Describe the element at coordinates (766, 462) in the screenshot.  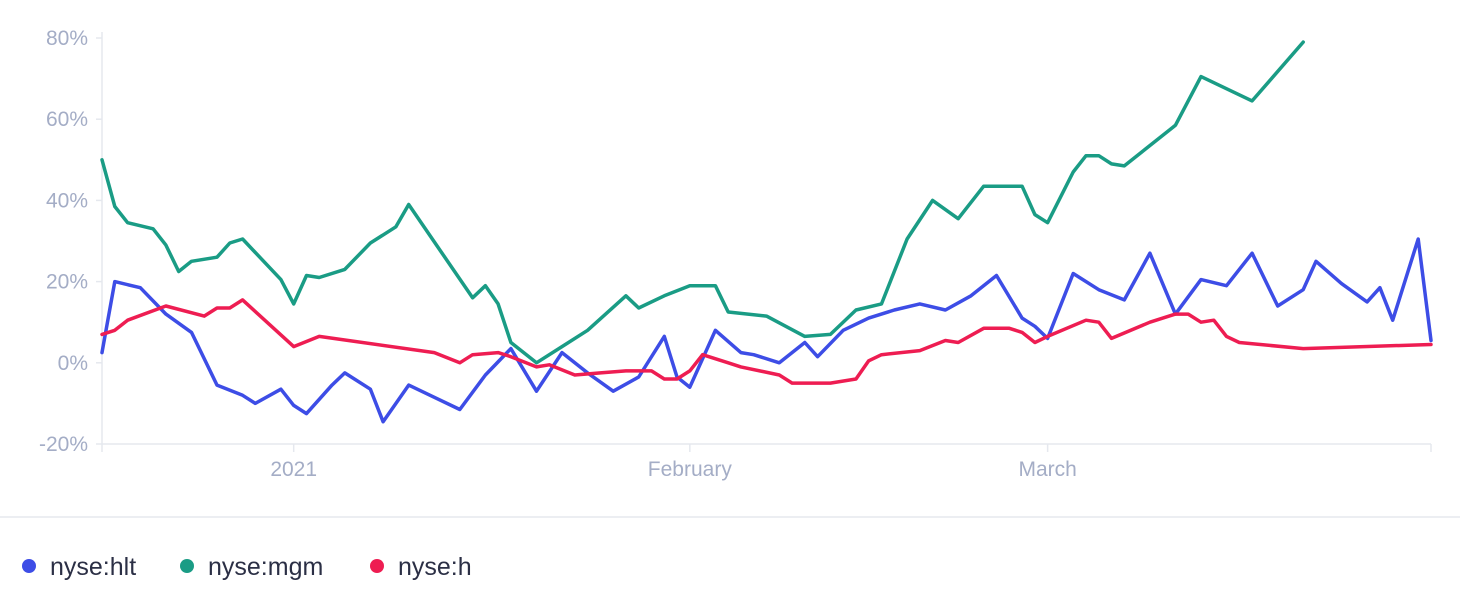
I see `x-axis: 2021 February March` at that location.